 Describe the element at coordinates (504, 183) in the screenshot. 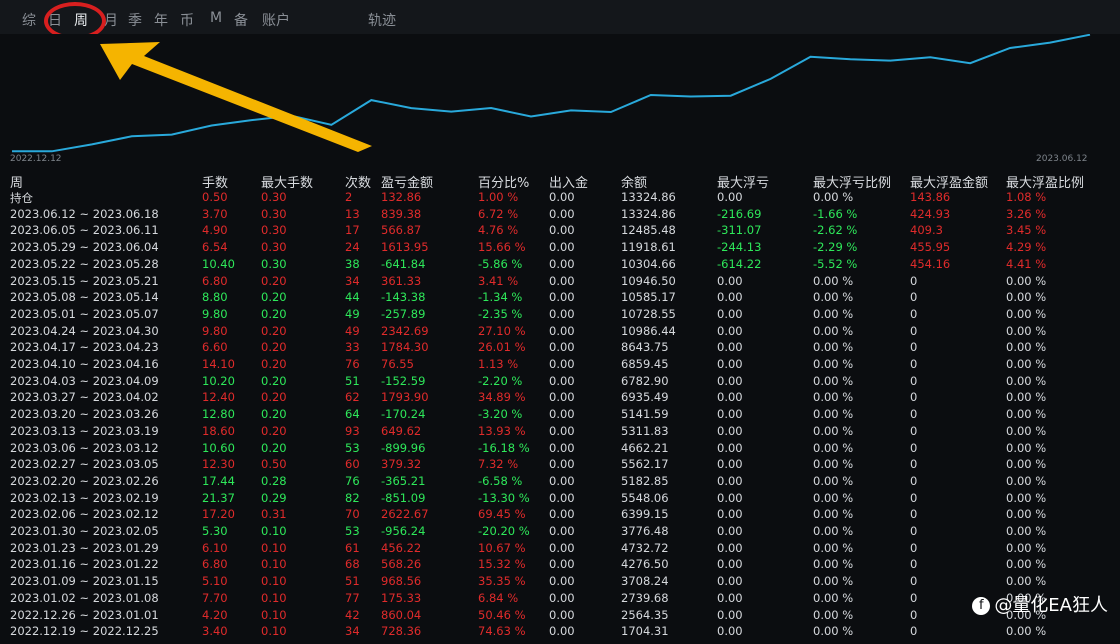

I see `col-pct-header: 百分比%` at that location.